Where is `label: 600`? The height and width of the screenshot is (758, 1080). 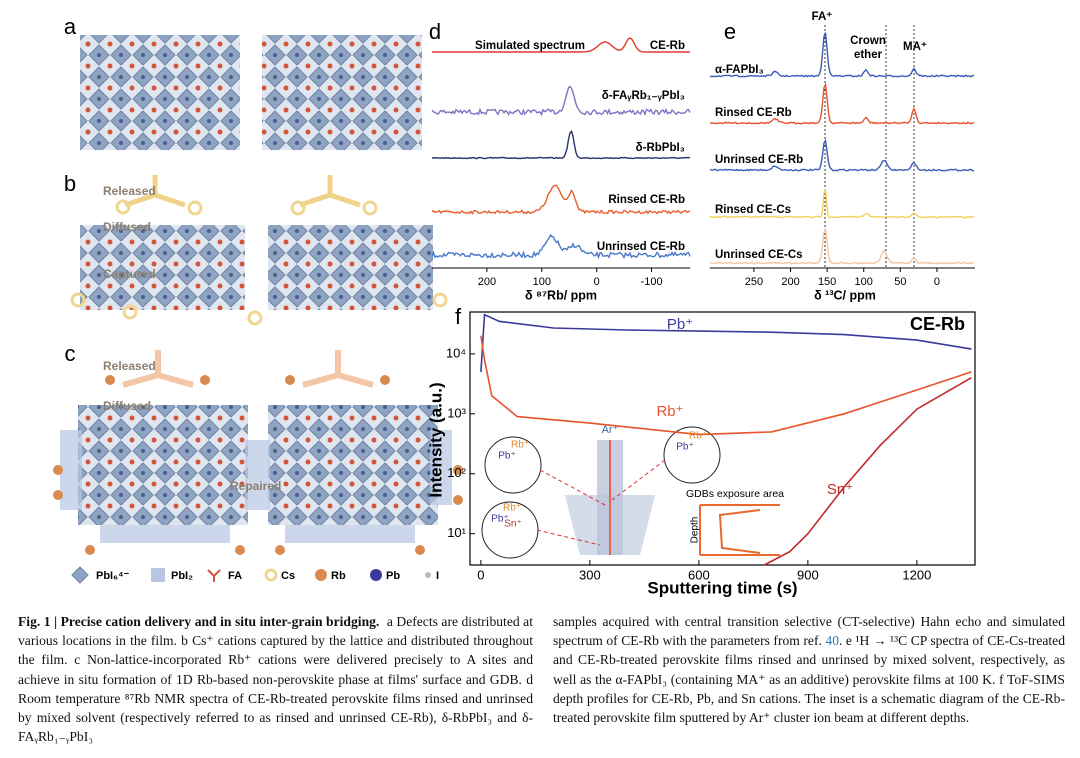
label: 600 is located at coordinates (699, 574).